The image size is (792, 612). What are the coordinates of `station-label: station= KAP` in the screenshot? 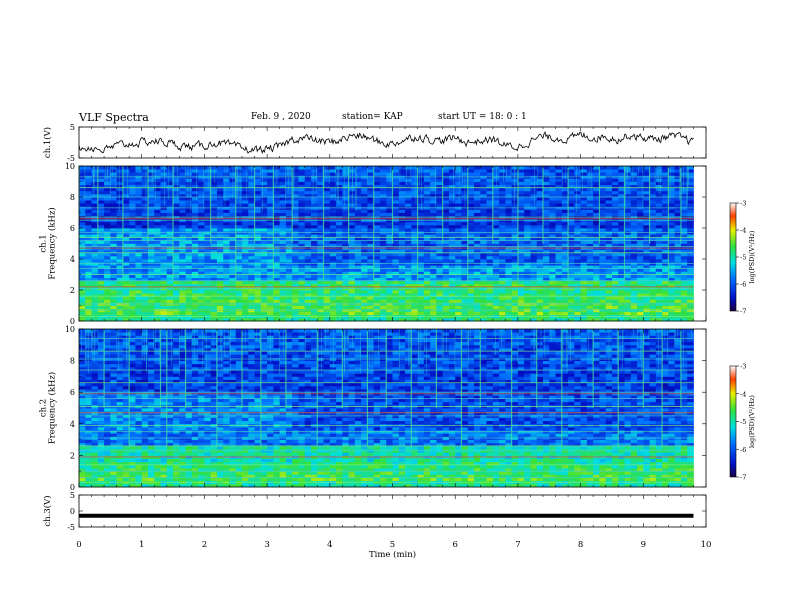 It's located at (372, 117).